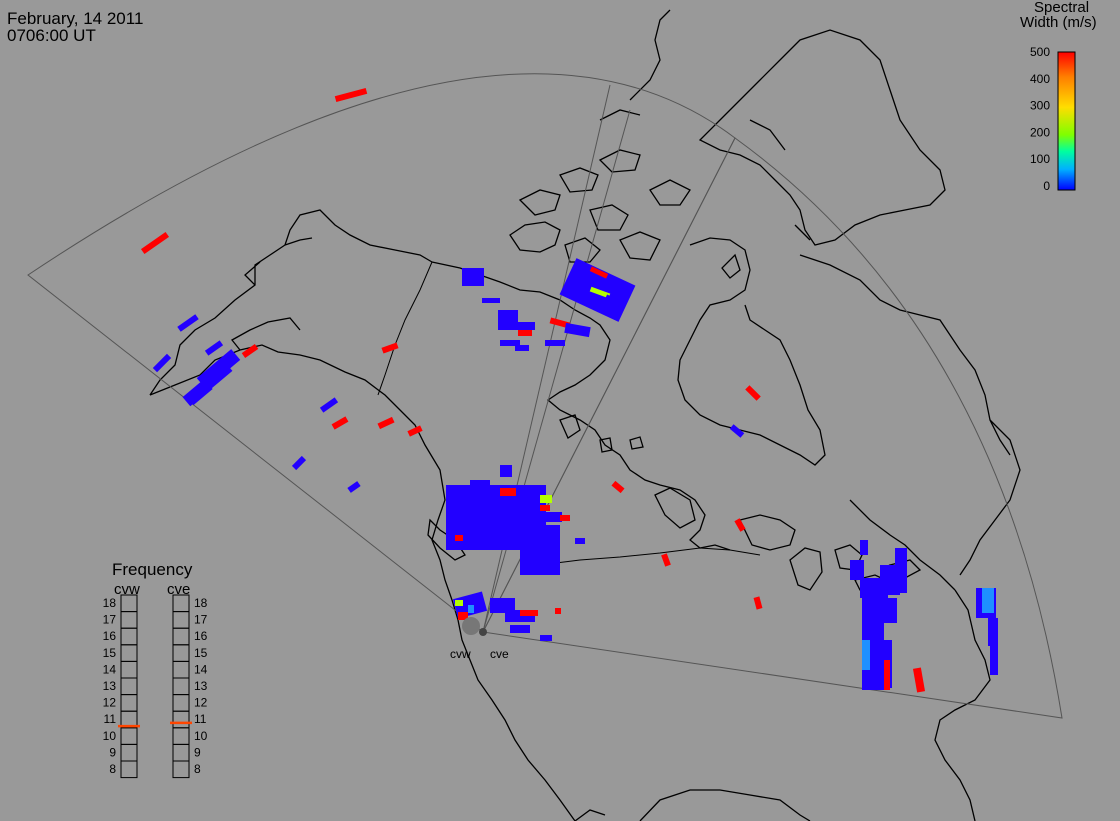  I want to click on frequency-level-label-right: 17, so click(201, 620).